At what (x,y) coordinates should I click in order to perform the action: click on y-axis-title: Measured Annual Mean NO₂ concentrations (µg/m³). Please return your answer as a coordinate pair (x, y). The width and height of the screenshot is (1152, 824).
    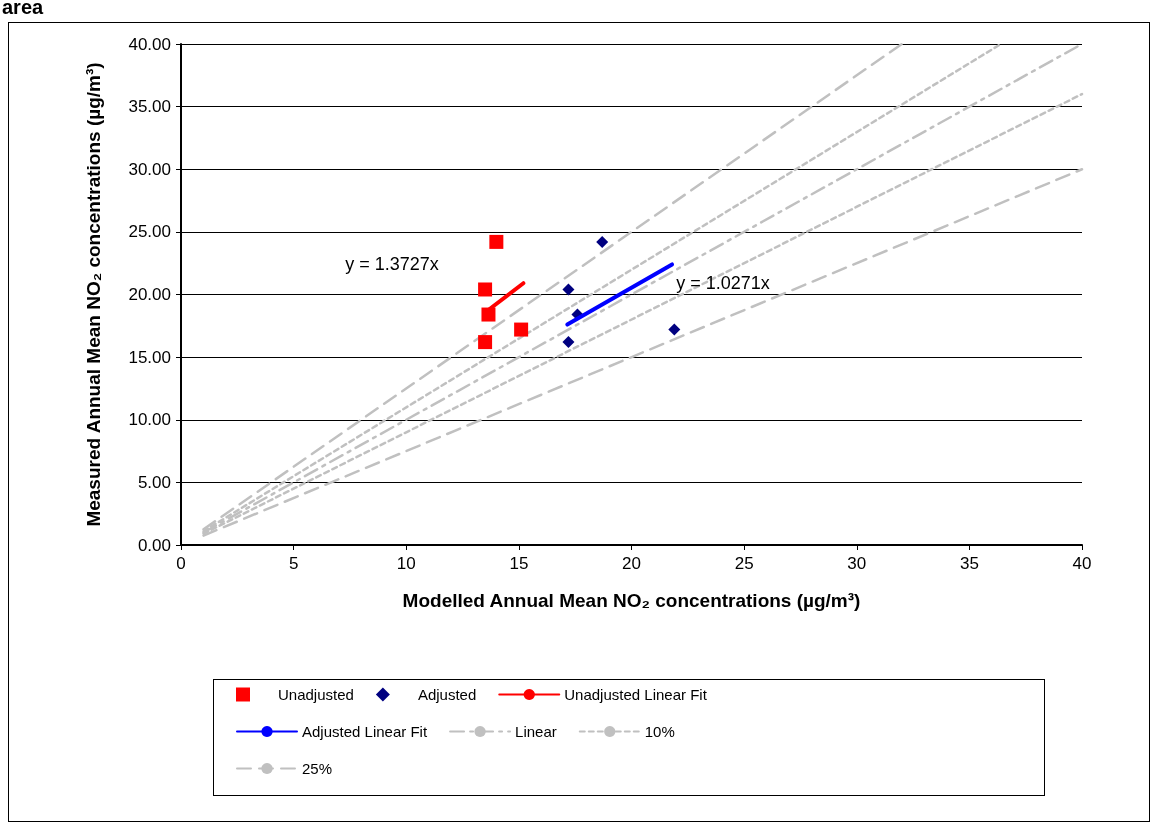
    Looking at the image, I should click on (93, 294).